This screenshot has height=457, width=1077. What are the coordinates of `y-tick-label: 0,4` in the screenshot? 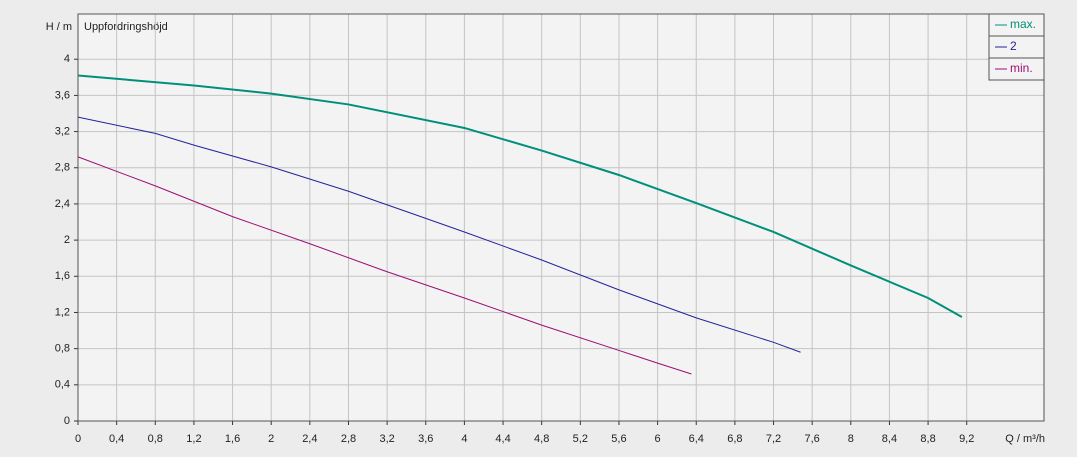 It's located at (62, 385).